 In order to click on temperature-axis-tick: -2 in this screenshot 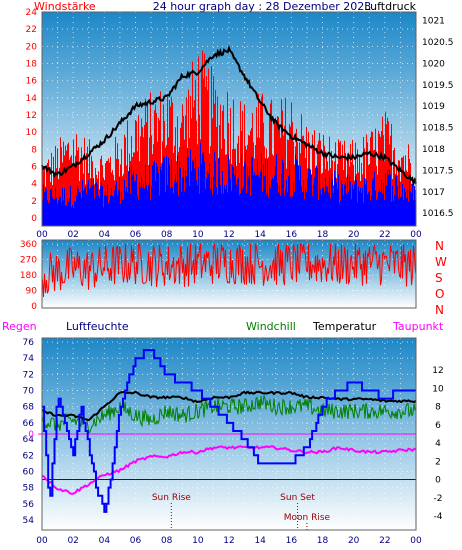, I will do `click(438, 499)`.